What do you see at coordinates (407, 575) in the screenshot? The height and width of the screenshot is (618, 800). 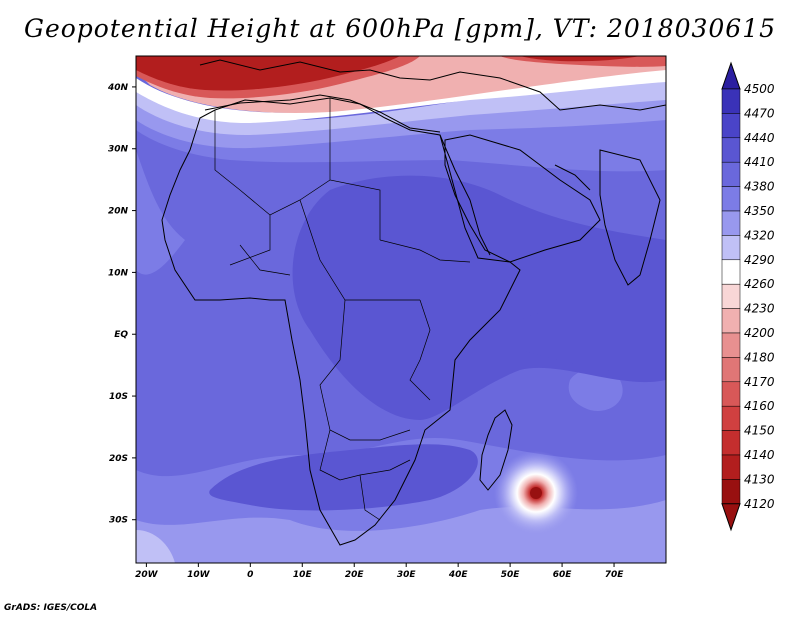 I see `lon-tick-label: 30E` at bounding box center [407, 575].